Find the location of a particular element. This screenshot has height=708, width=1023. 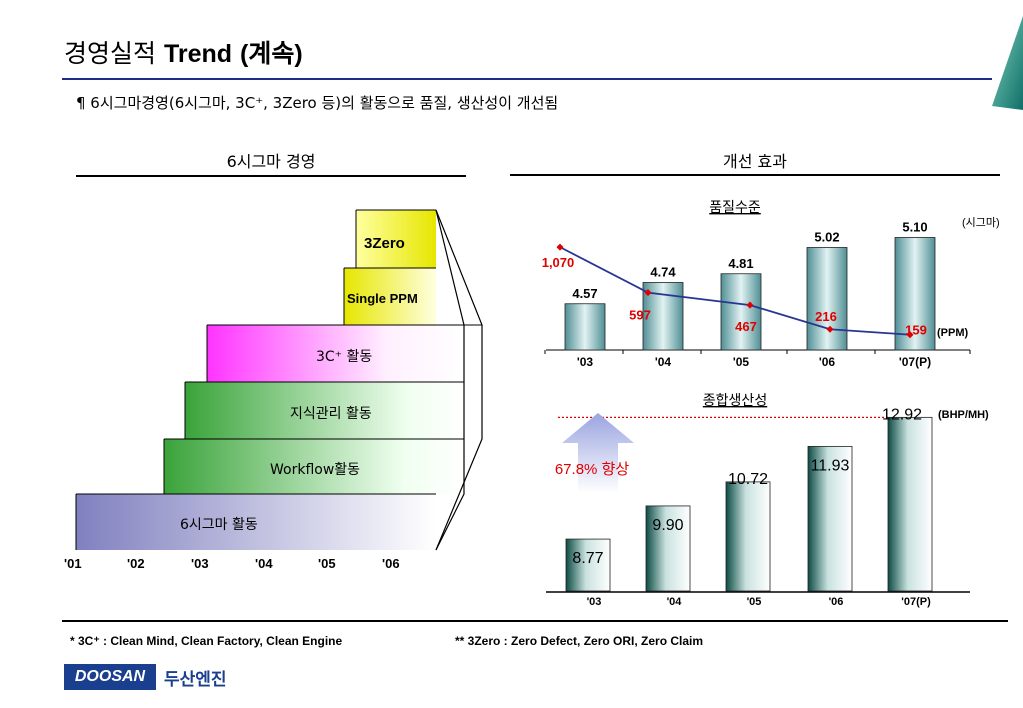

step-six-sigma is located at coordinates (256, 522).